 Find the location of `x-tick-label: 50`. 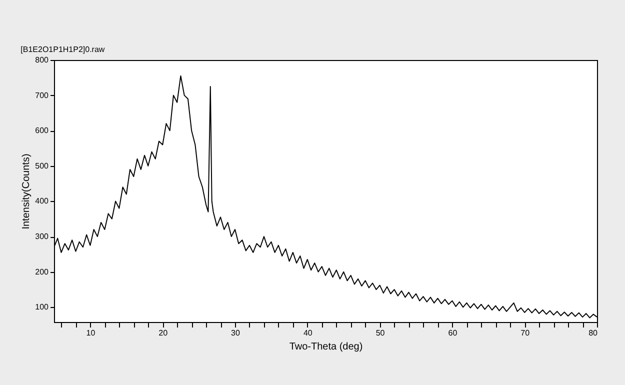

x-tick-label: 50 is located at coordinates (381, 333).